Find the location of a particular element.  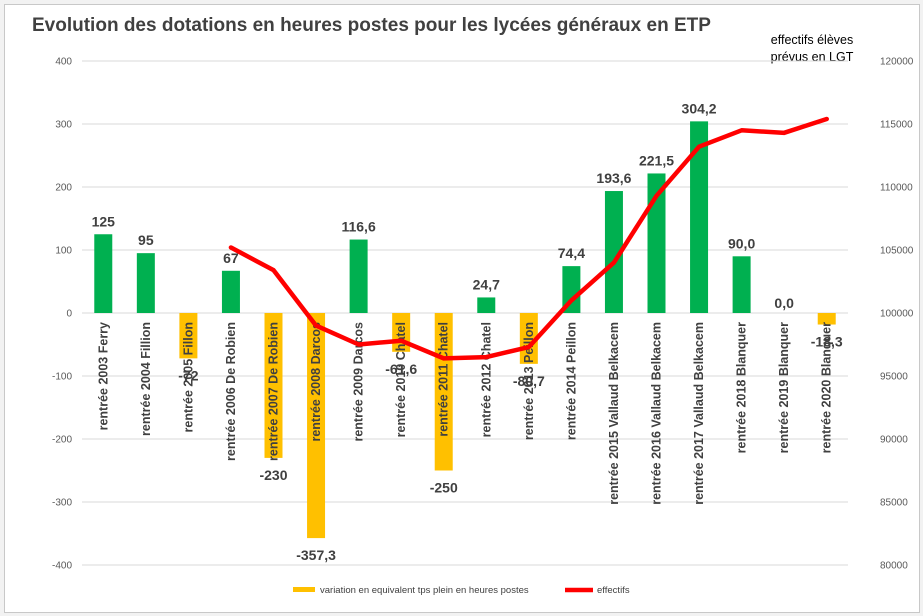

legend-swatch-bars is located at coordinates (304, 589).